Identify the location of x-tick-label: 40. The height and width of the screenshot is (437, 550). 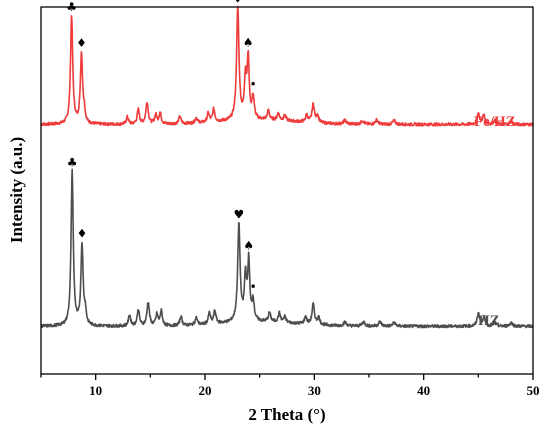
(423, 390).